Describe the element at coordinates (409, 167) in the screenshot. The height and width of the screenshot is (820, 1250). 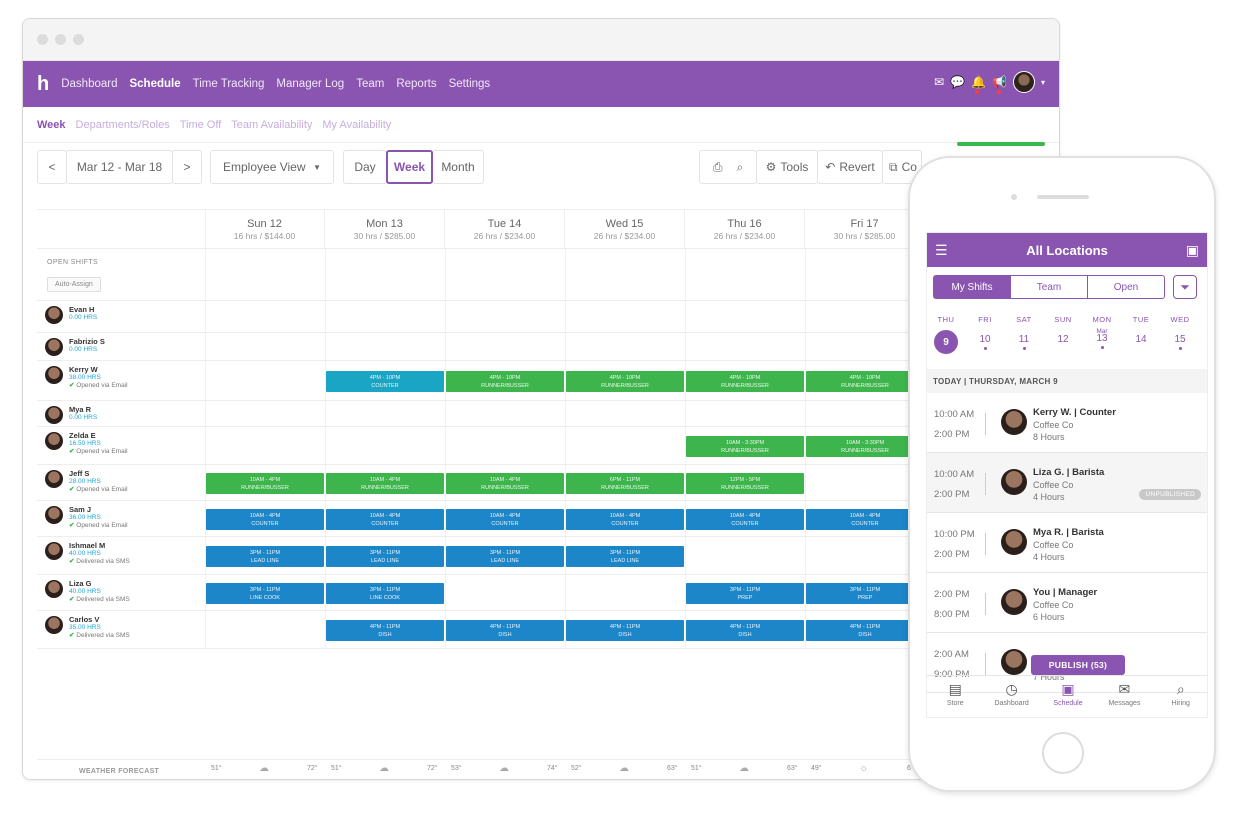
I see `view-week-button: Week` at that location.